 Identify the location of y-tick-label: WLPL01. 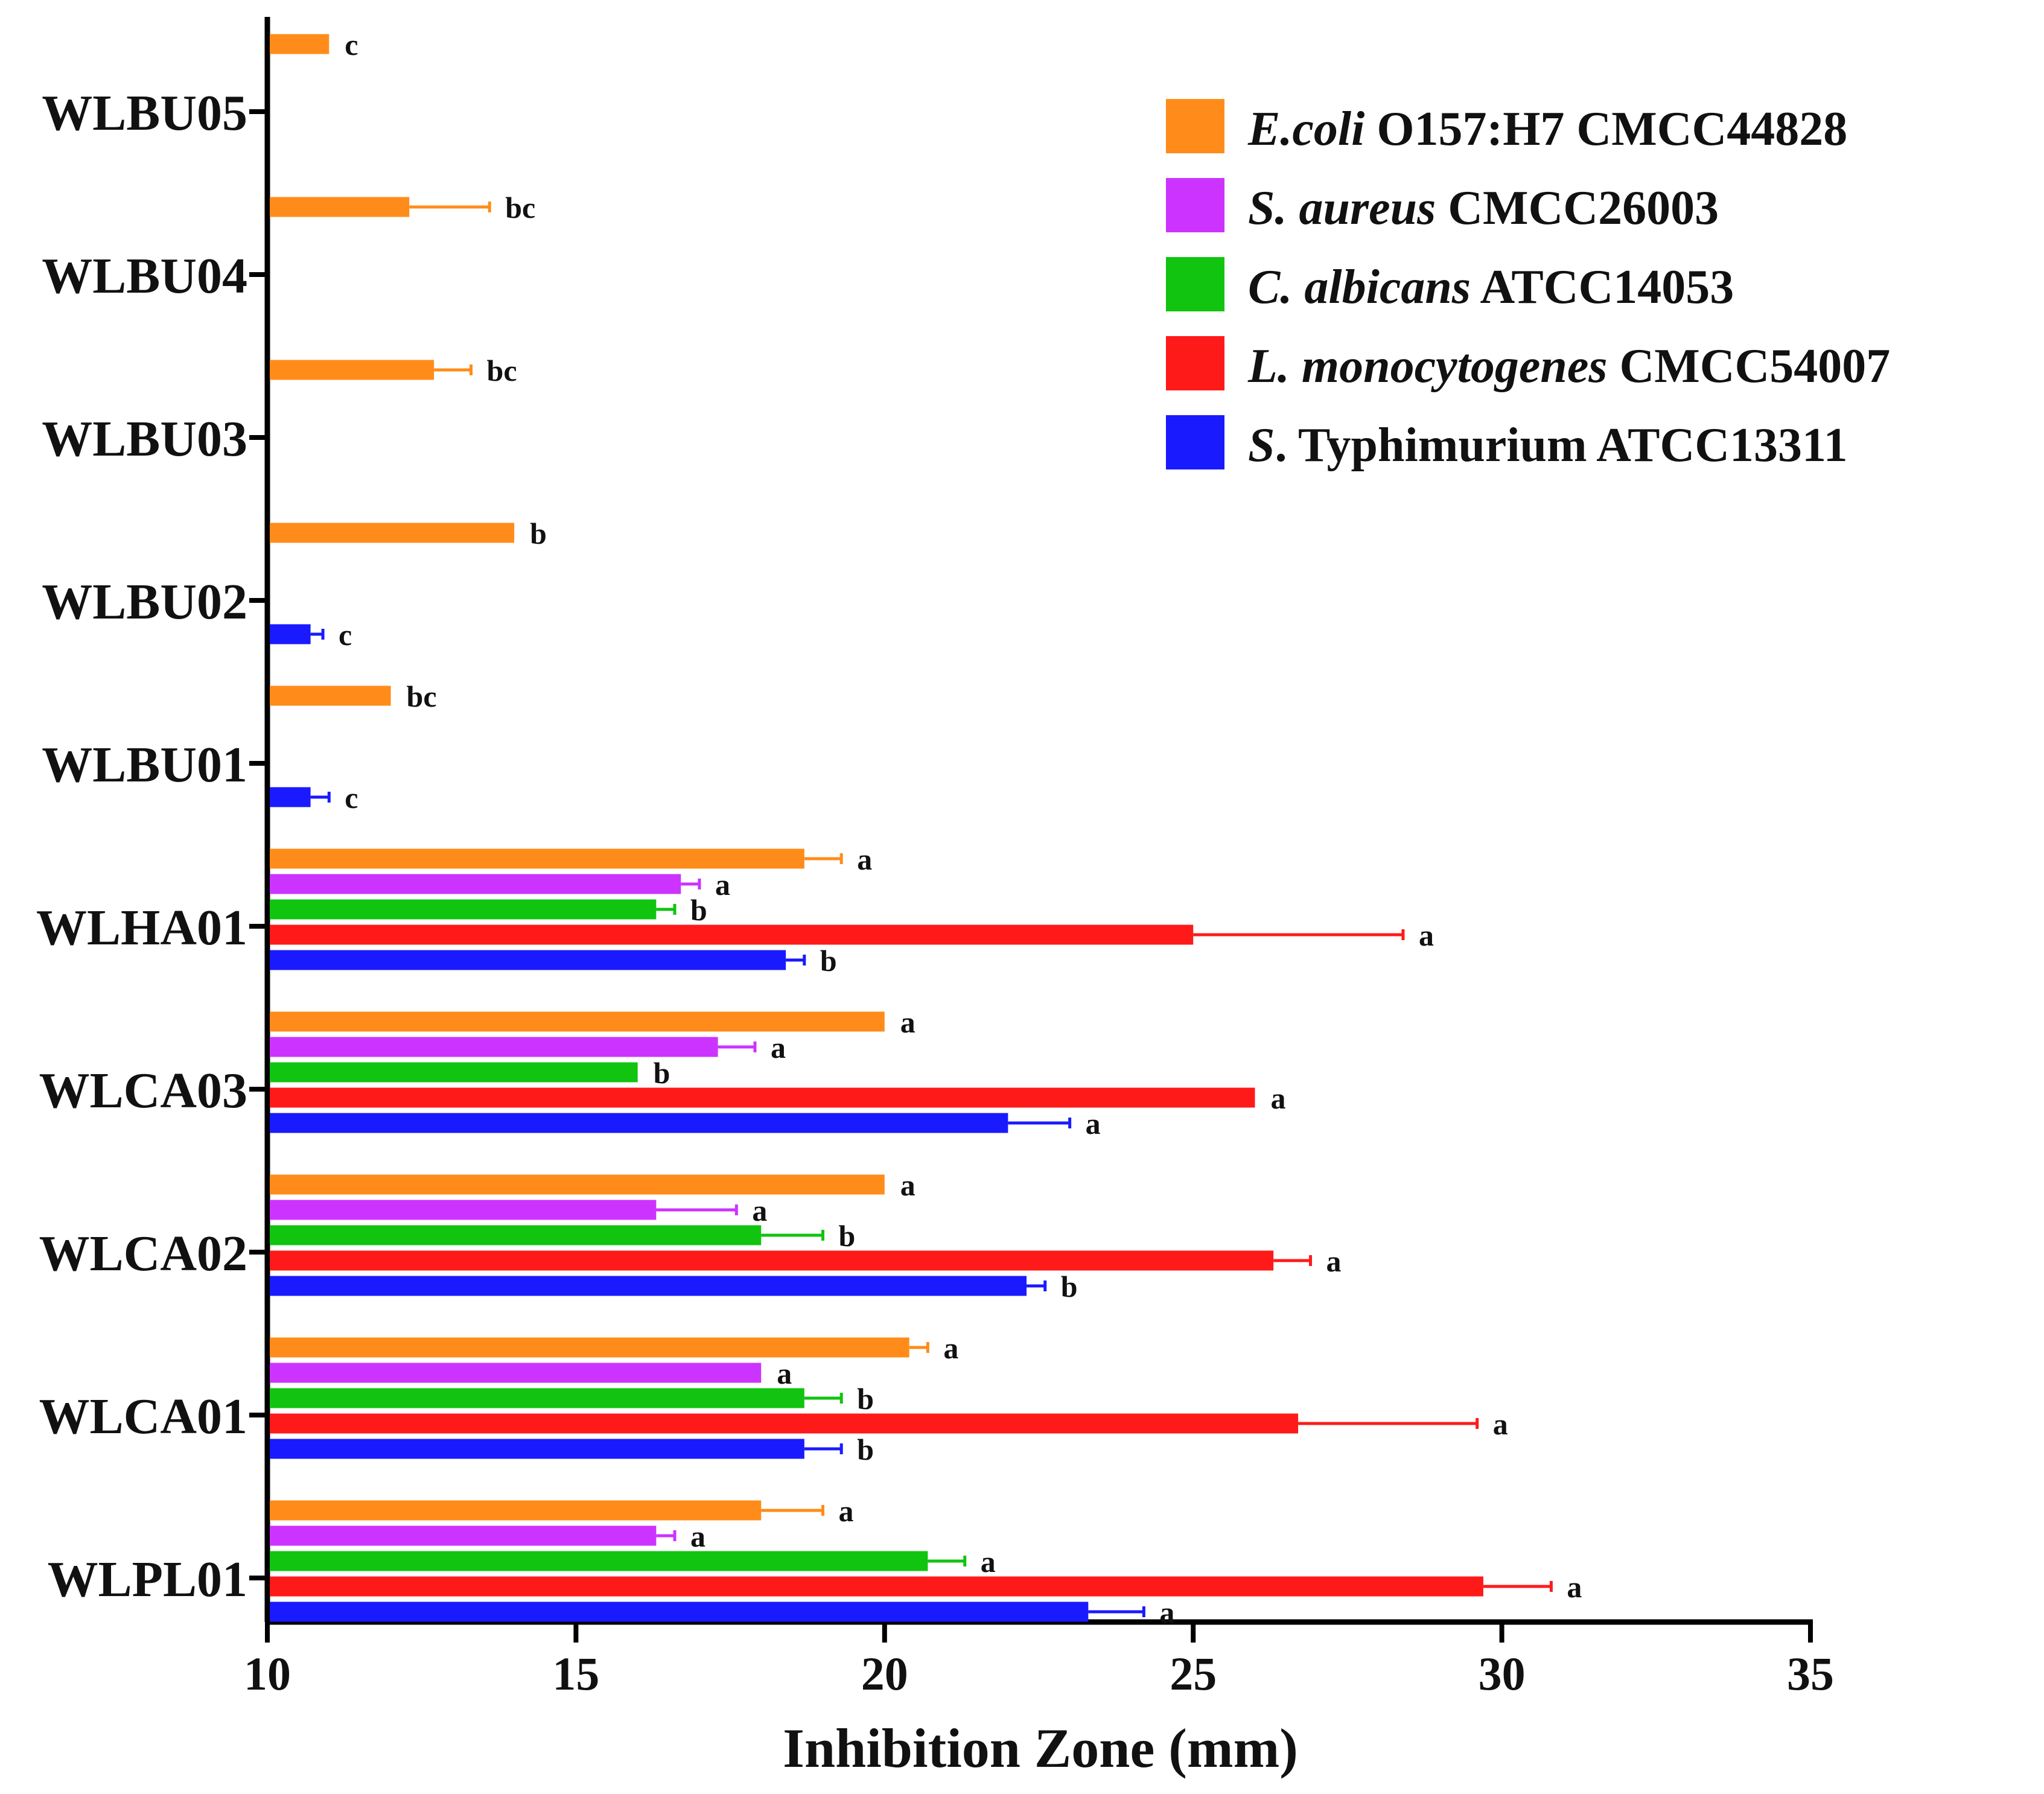
(147, 1579).